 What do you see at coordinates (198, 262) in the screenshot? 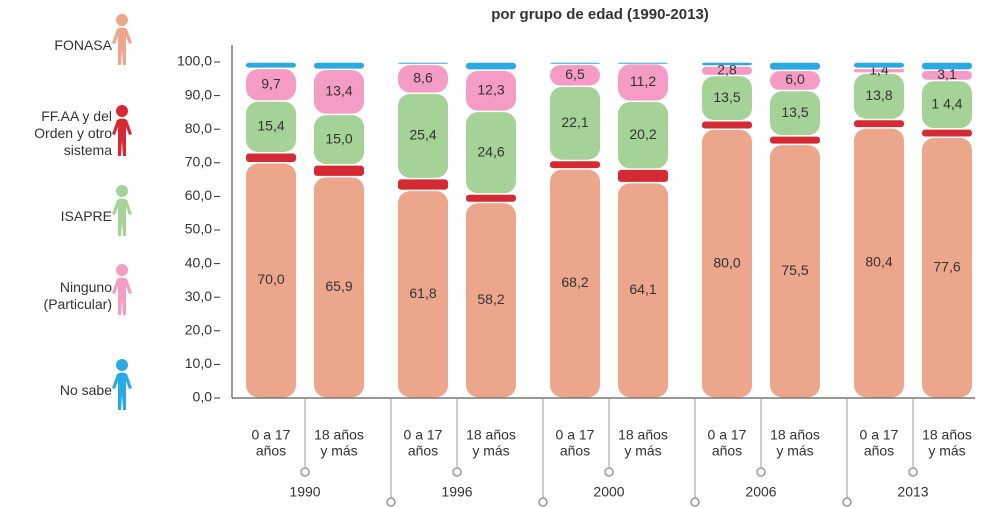
I see `y-tick-label: 40,0` at bounding box center [198, 262].